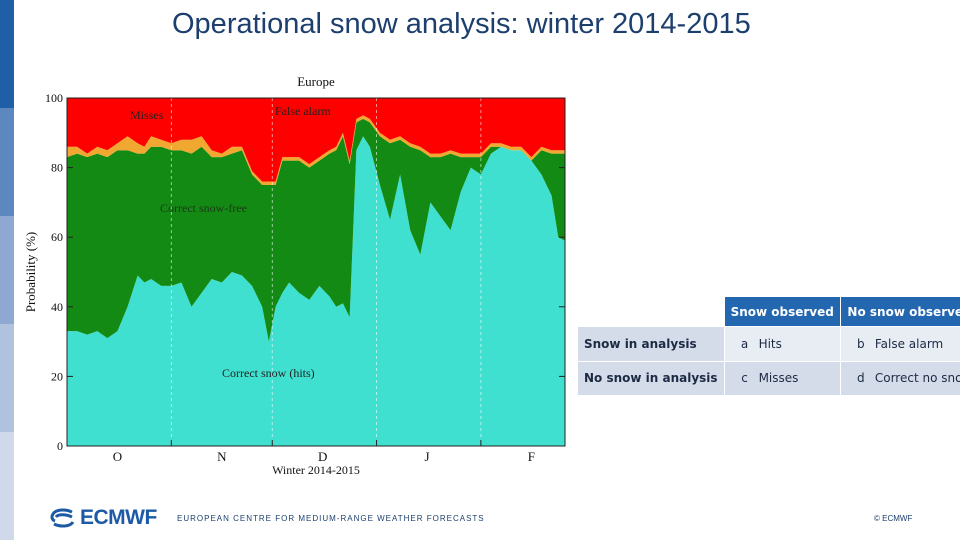 The image size is (960, 540). I want to click on annotation-correct-snow-free: Correct snow-free, so click(203, 208).